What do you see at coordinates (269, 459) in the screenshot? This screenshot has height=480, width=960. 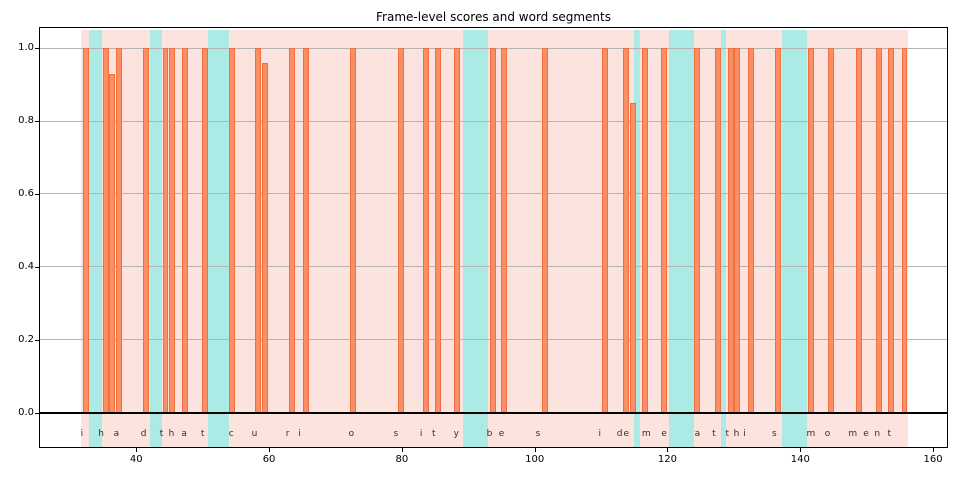 I see `x-tick-label: 60` at bounding box center [269, 459].